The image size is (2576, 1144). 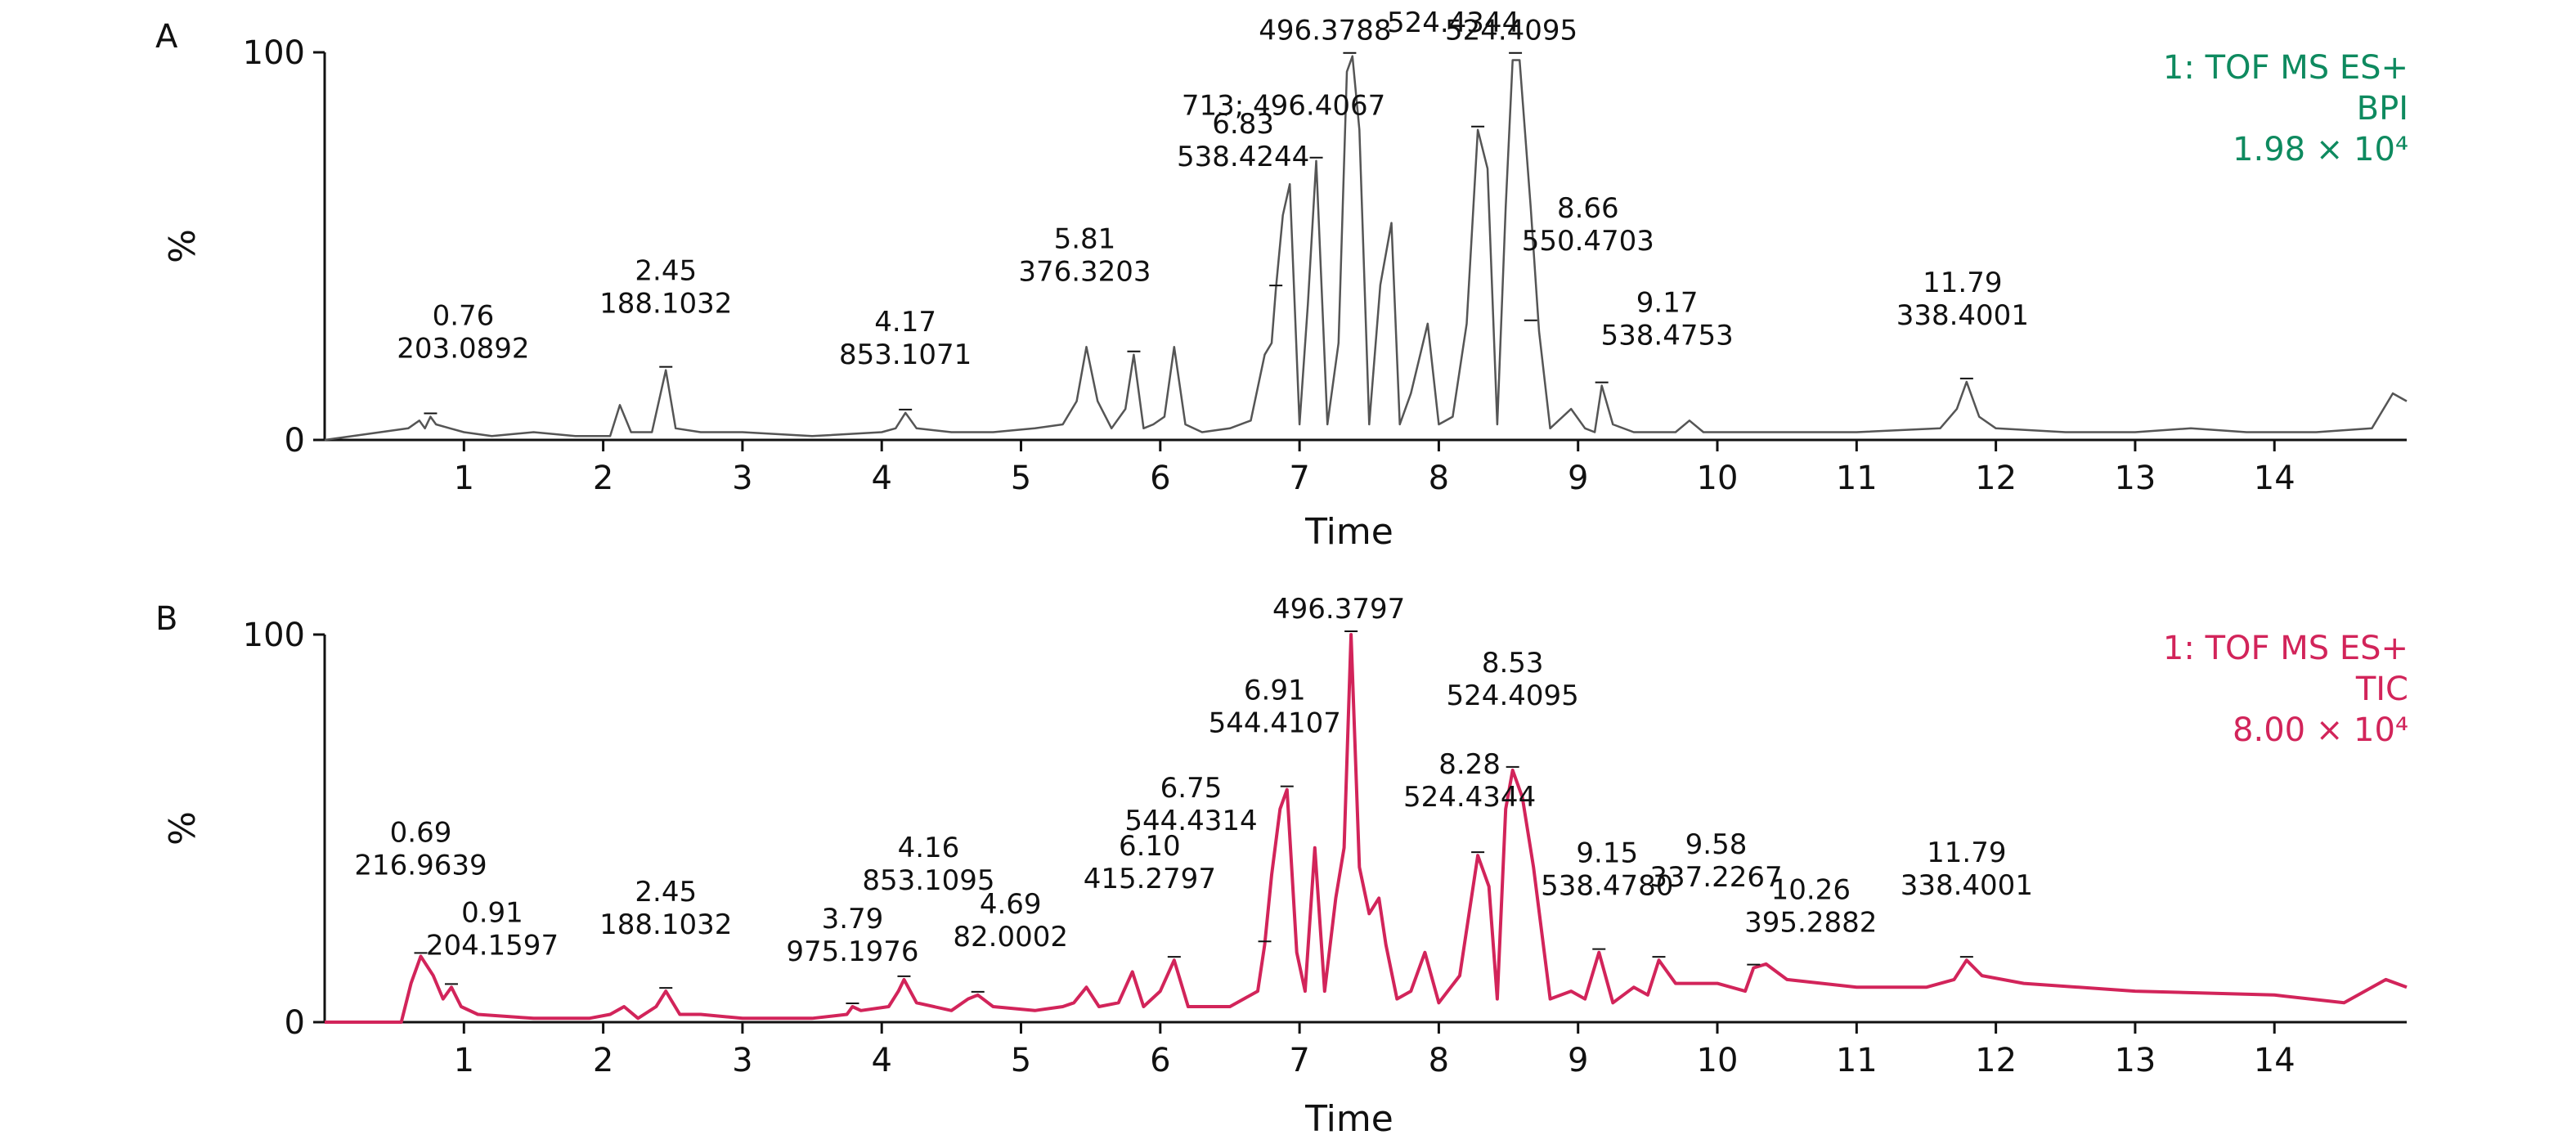 What do you see at coordinates (1011, 937) in the screenshot?
I see `peak-label: 82.0002` at bounding box center [1011, 937].